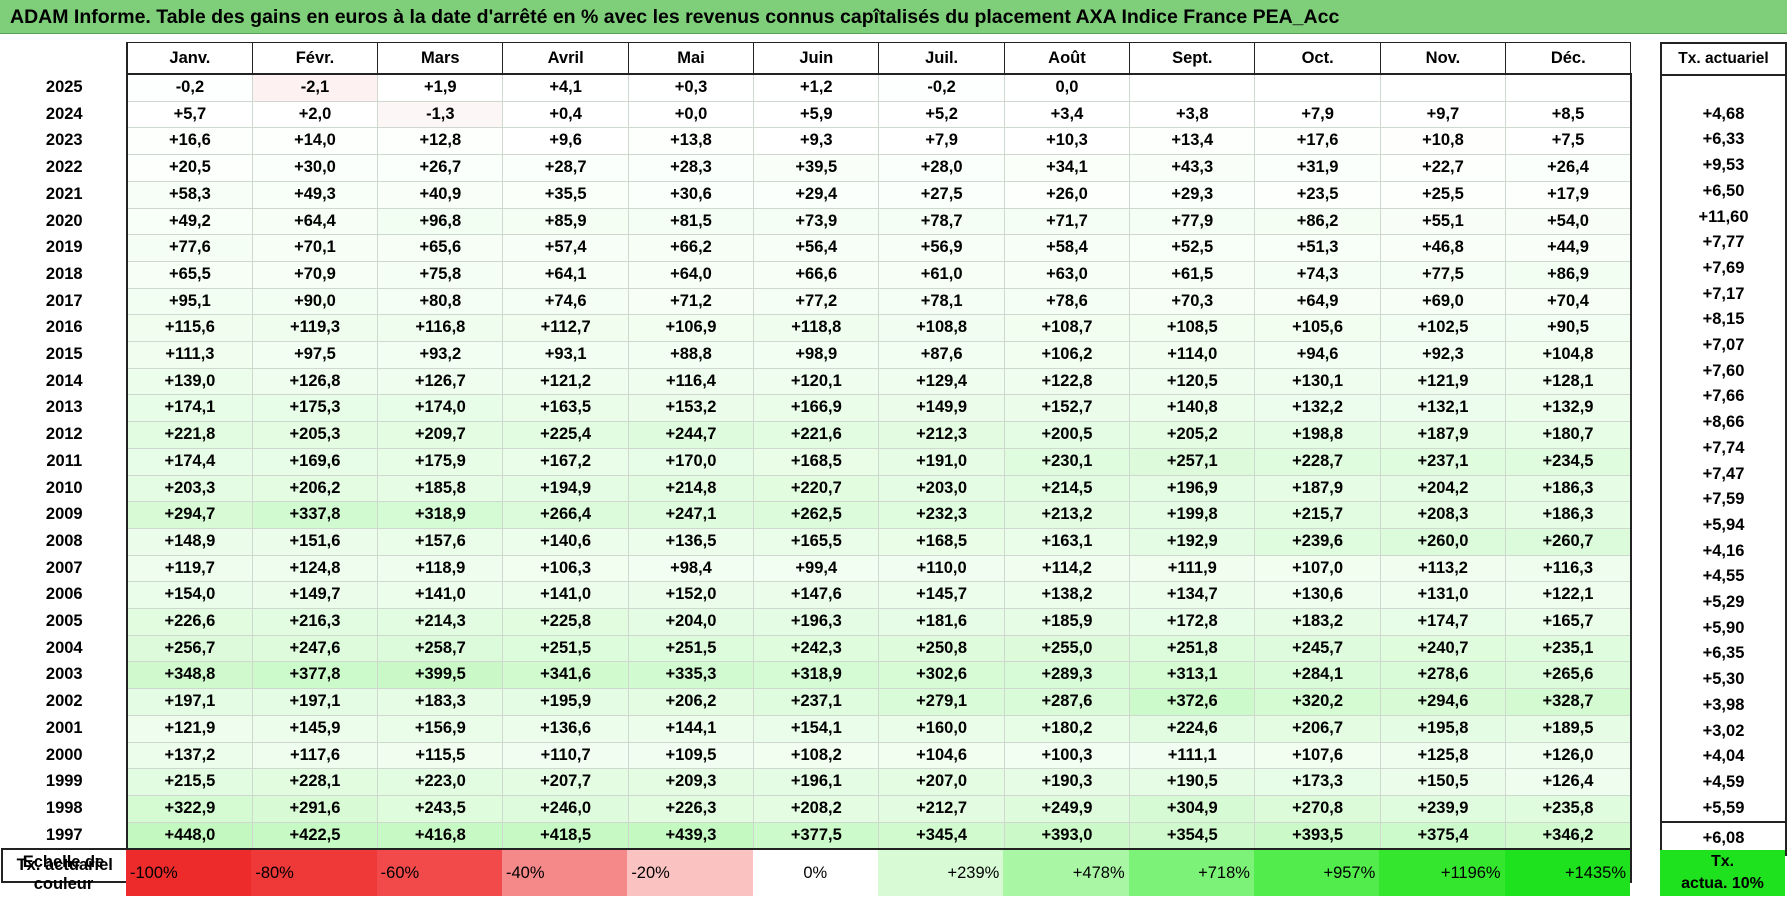 The height and width of the screenshot is (912, 1787). What do you see at coordinates (691, 301) in the screenshot?
I see `gain-cell: +71,2` at bounding box center [691, 301].